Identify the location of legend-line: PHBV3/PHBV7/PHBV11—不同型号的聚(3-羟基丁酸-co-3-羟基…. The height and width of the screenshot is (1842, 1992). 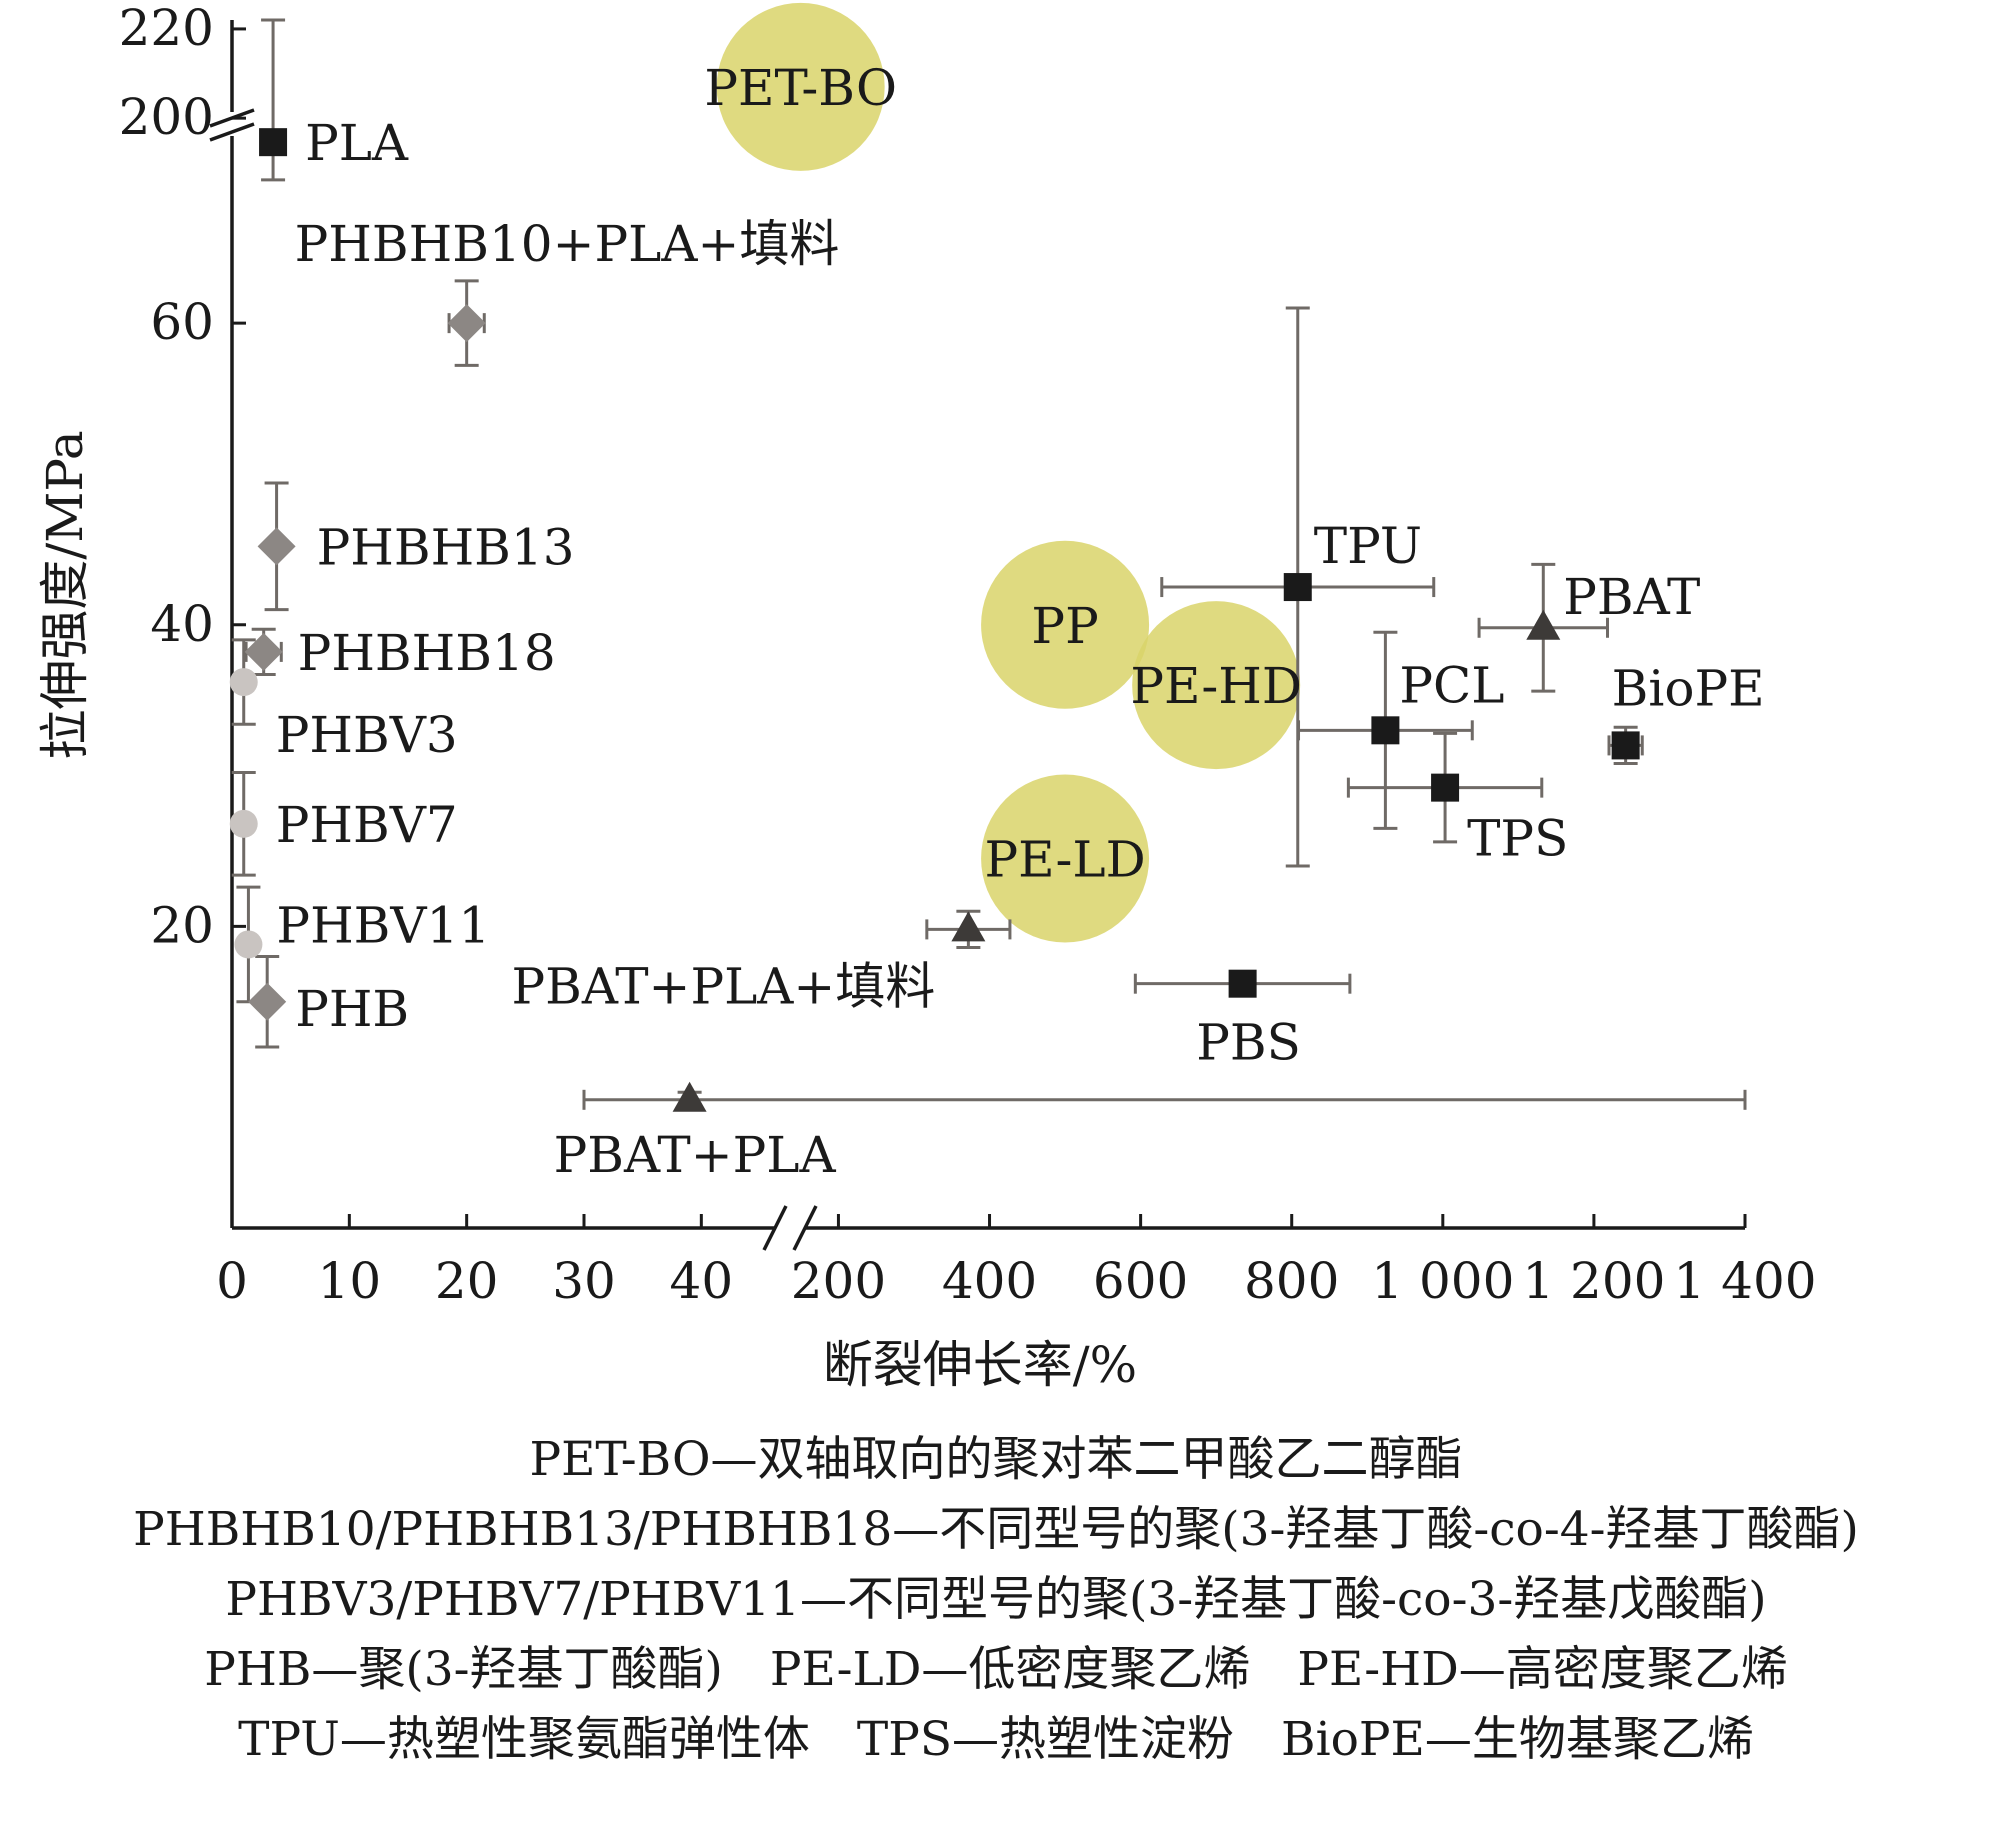
(996, 1599).